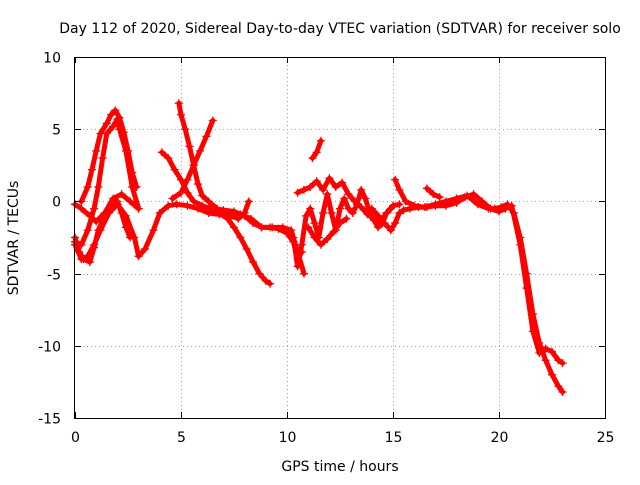  Describe the element at coordinates (181, 438) in the screenshot. I see `x-tick-label: 5` at that location.